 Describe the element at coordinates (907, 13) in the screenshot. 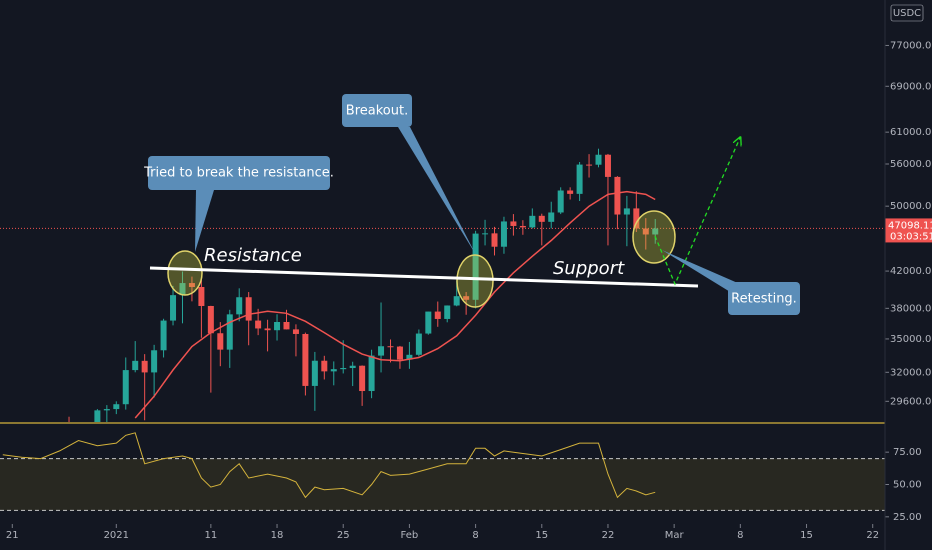

I see `currency-label: USDC` at that location.